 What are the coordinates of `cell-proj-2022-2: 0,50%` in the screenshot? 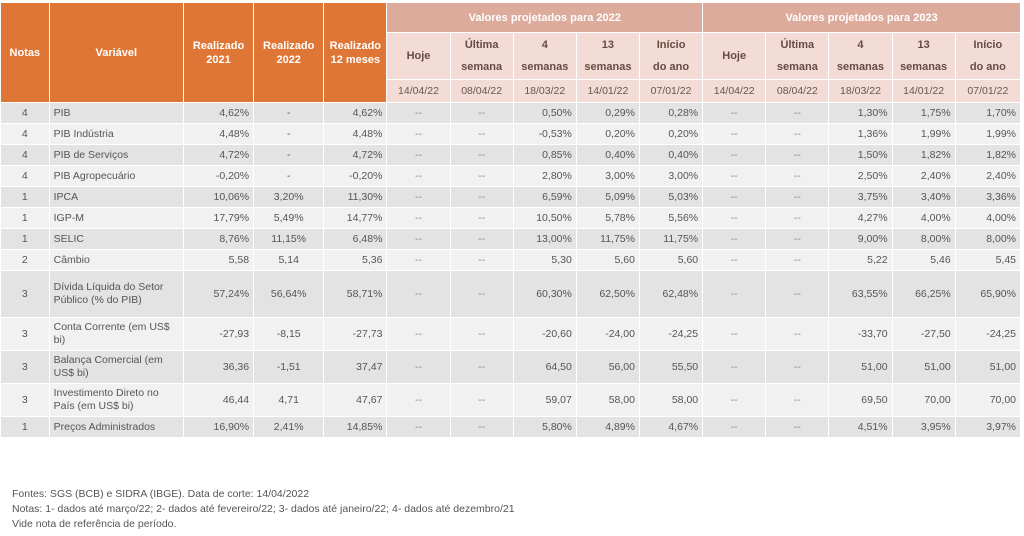 It's located at (545, 113).